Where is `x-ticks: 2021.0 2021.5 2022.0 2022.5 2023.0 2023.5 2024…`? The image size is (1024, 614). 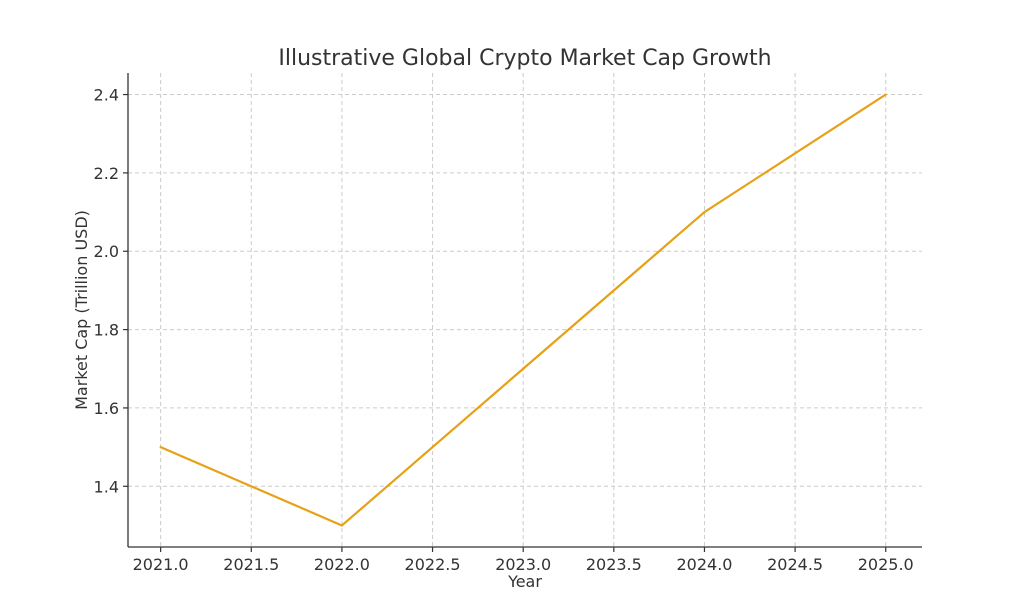
x-ticks: 2021.0 2021.5 2022.0 2022.5 2023.0 2023.5 2024… is located at coordinates (523, 560).